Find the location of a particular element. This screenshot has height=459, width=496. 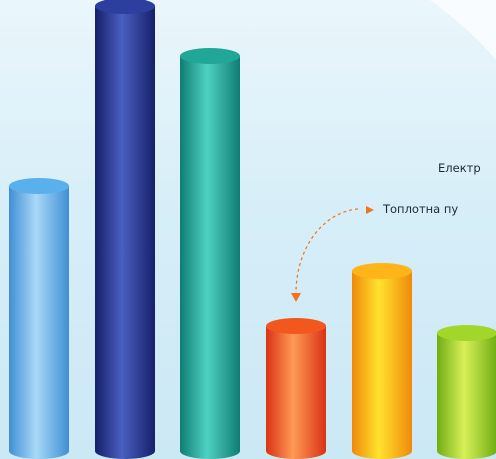

annotation-toplotna: Топлотна пу is located at coordinates (420, 209).